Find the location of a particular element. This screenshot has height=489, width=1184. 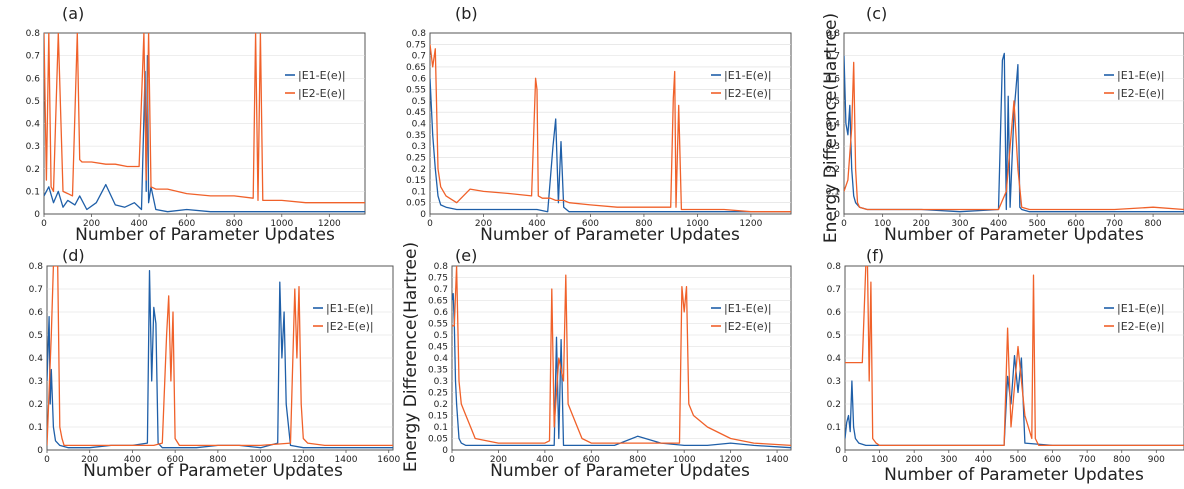

panel-e-y-tick-label: 0.45 is located at coordinates (438, 348).